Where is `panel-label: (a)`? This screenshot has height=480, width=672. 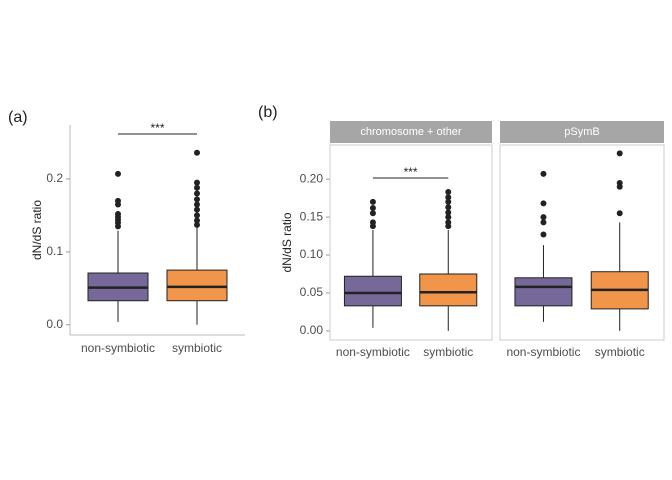 panel-label: (a) is located at coordinates (18, 117).